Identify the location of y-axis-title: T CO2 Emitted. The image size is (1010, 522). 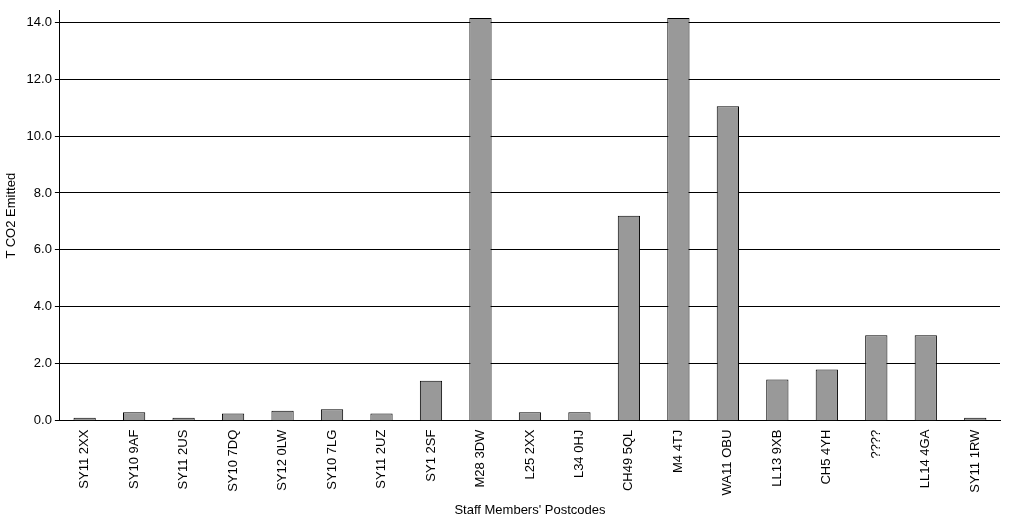
(11, 215).